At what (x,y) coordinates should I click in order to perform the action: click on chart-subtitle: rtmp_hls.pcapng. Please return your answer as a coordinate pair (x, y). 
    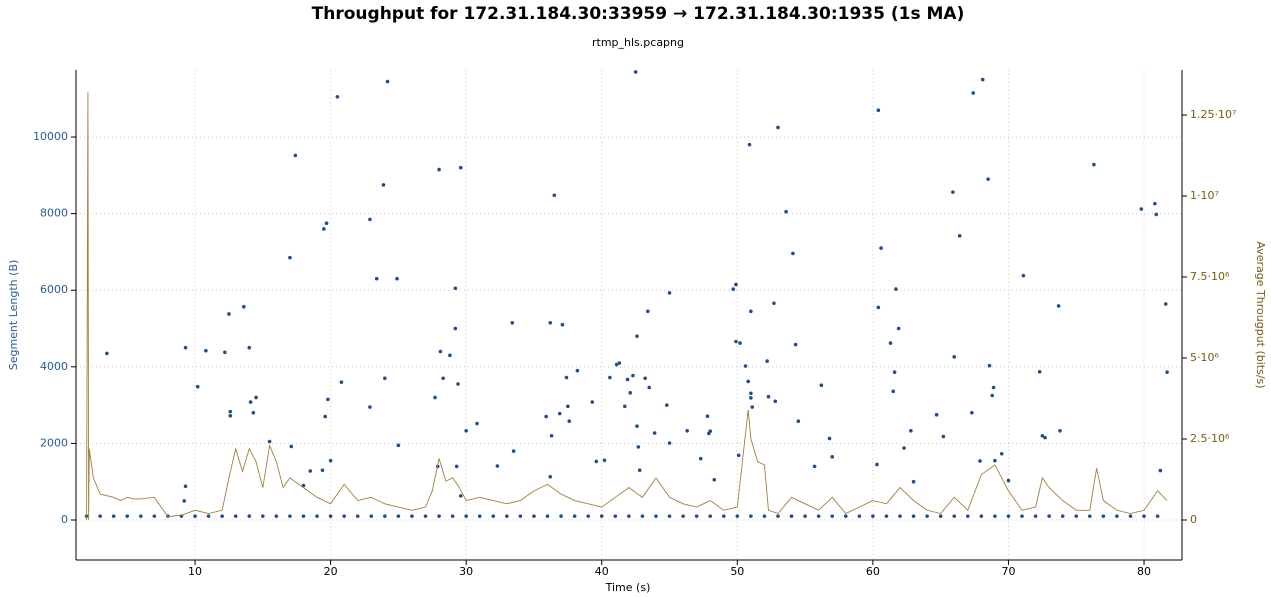
    Looking at the image, I should click on (638, 42).